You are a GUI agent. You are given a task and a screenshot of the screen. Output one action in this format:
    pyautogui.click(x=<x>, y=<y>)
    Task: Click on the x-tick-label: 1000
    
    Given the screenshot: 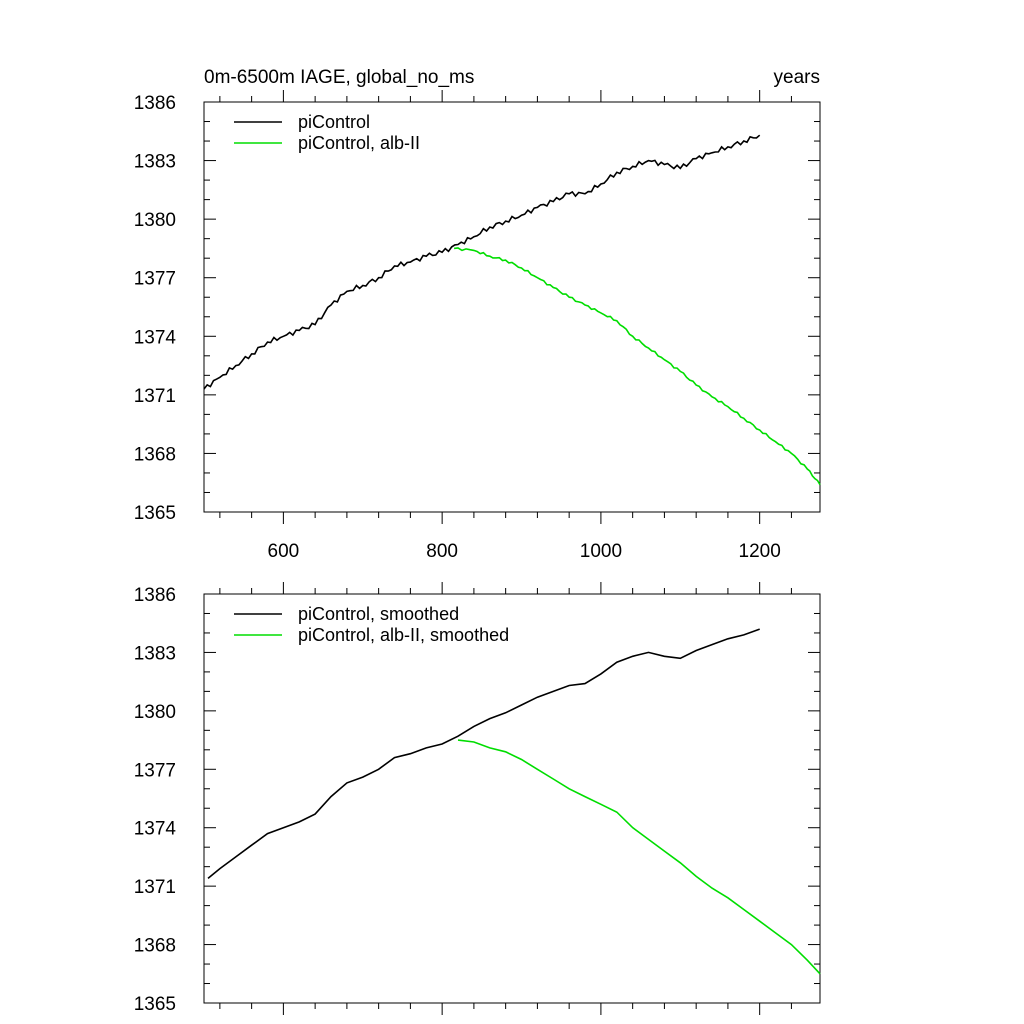 What is the action you would take?
    pyautogui.click(x=601, y=551)
    